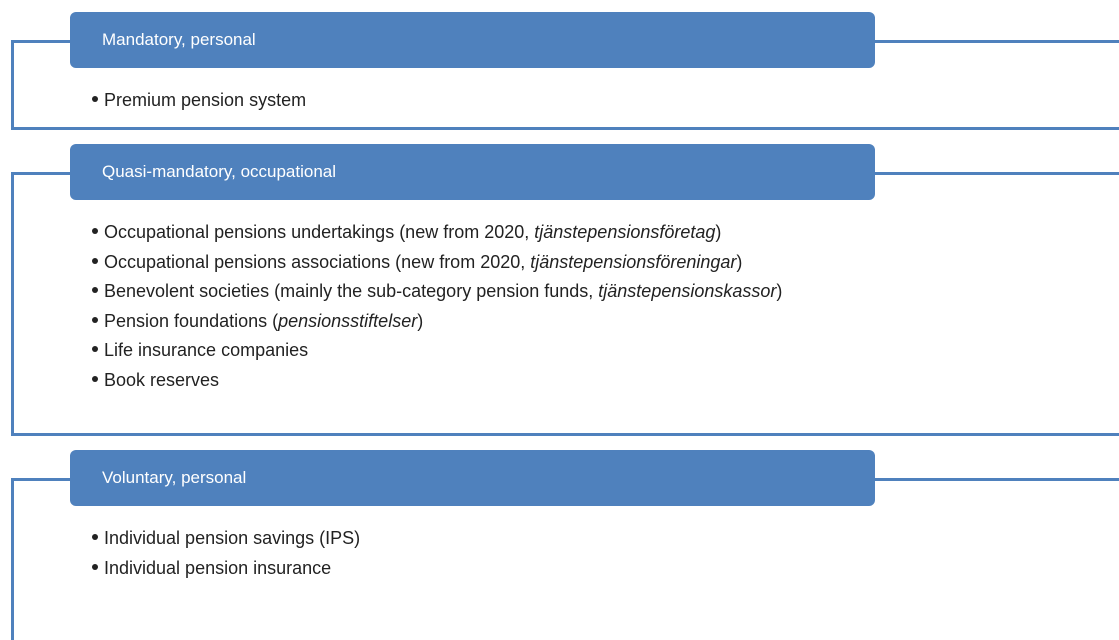  Describe the element at coordinates (191, 320) in the screenshot. I see `item-text: Pension foundations (` at that location.